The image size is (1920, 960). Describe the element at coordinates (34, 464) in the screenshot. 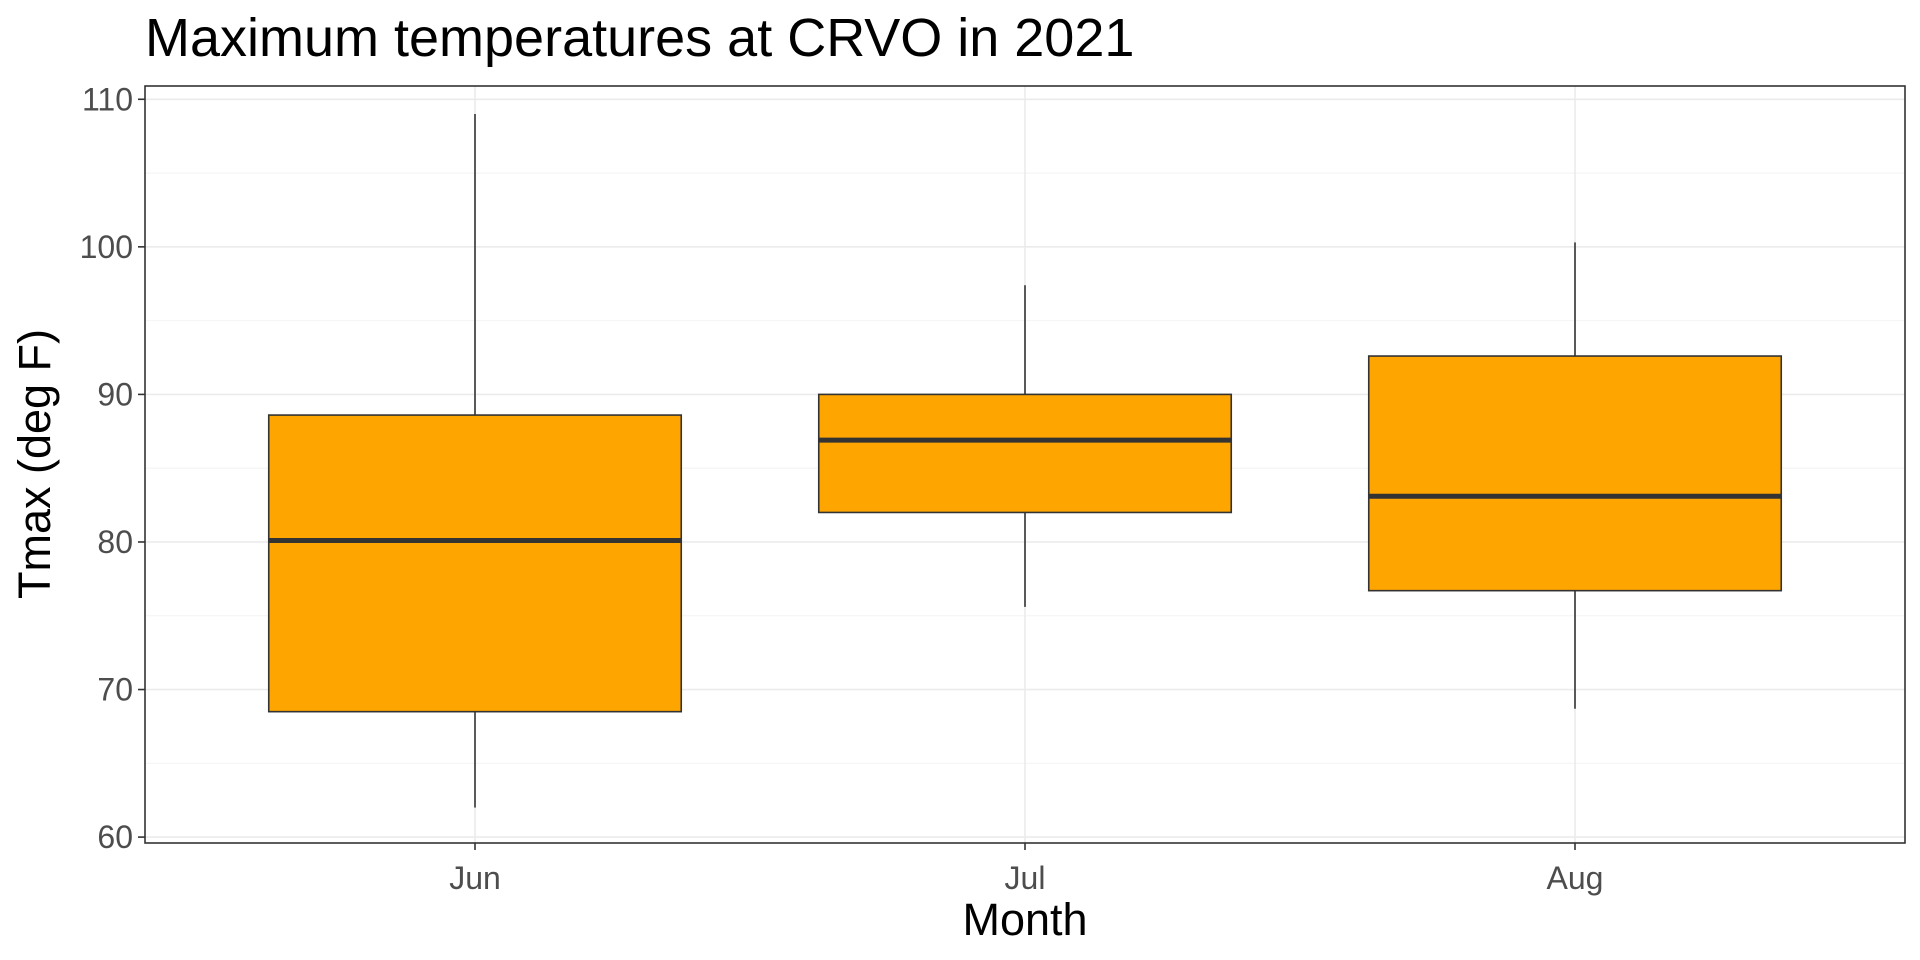

I see `y-axis-label: Tmax (deg F)` at that location.